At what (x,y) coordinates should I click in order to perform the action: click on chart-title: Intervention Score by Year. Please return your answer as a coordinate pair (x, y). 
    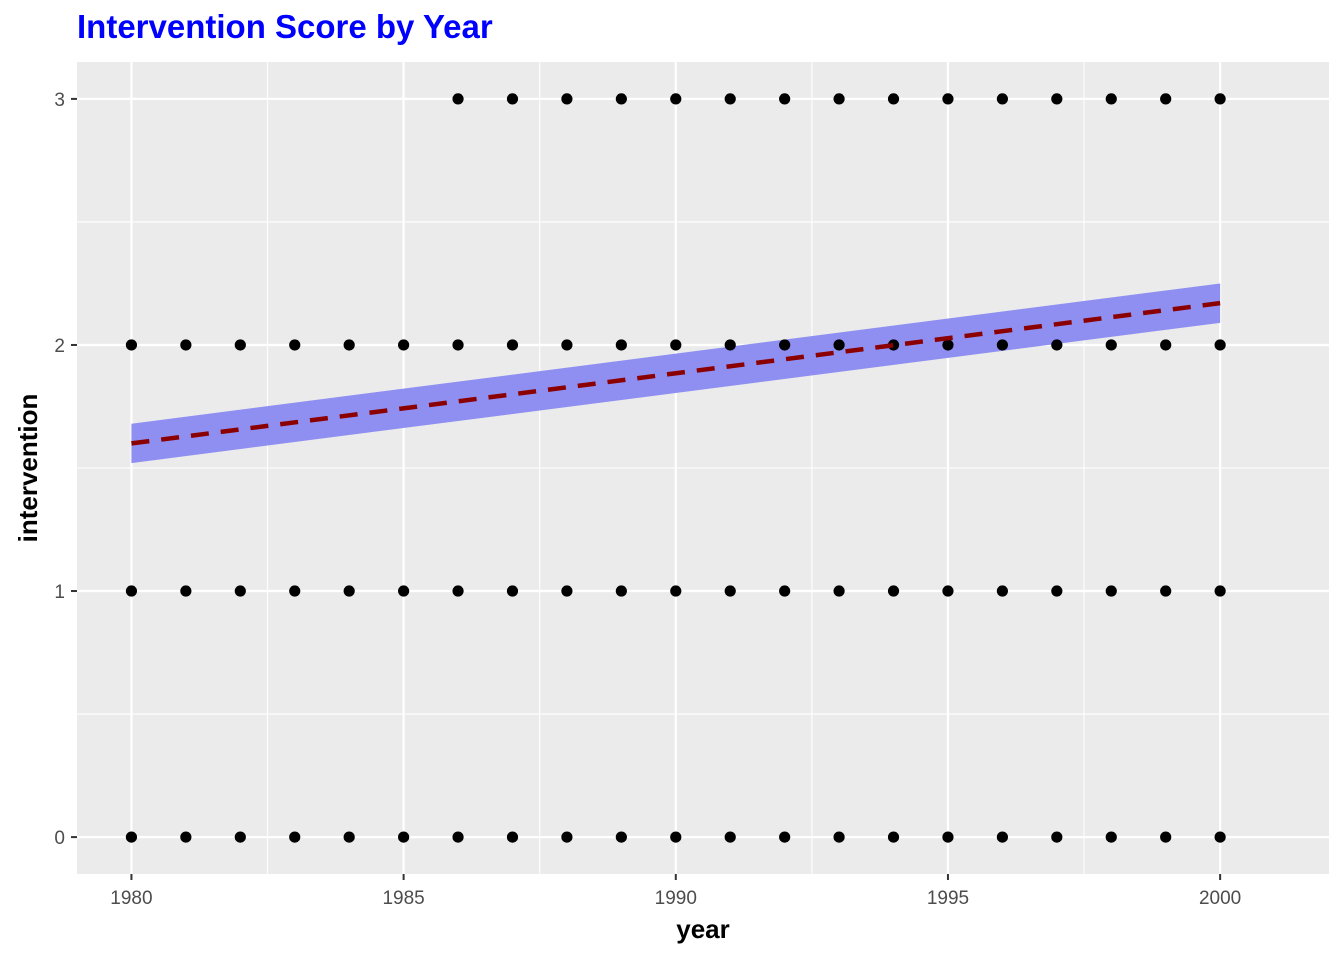
    Looking at the image, I should click on (285, 26).